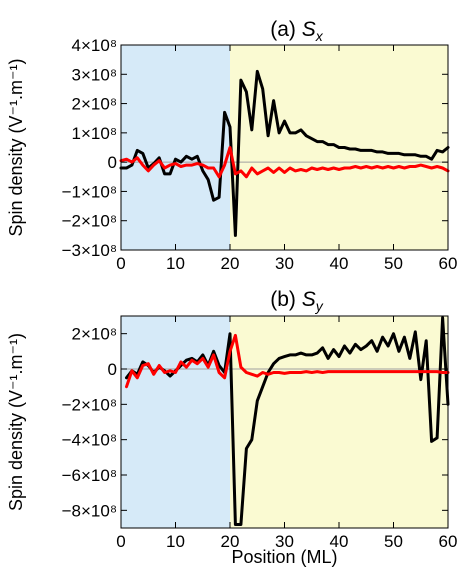 The width and height of the screenshot is (464, 571). Describe the element at coordinates (89, 440) in the screenshot. I see `y-tick-label: −4×10⁸` at that location.